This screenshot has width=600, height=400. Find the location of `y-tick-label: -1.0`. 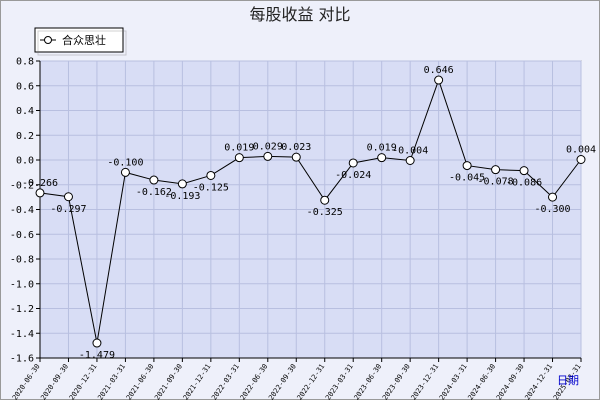

y-tick-label: -1.0 is located at coordinates (22, 284).